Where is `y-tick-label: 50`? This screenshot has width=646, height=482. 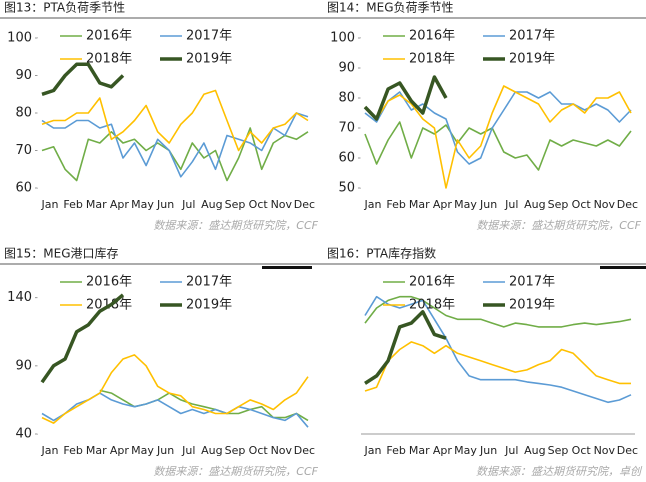 y-tick-label: 50 is located at coordinates (346, 188).